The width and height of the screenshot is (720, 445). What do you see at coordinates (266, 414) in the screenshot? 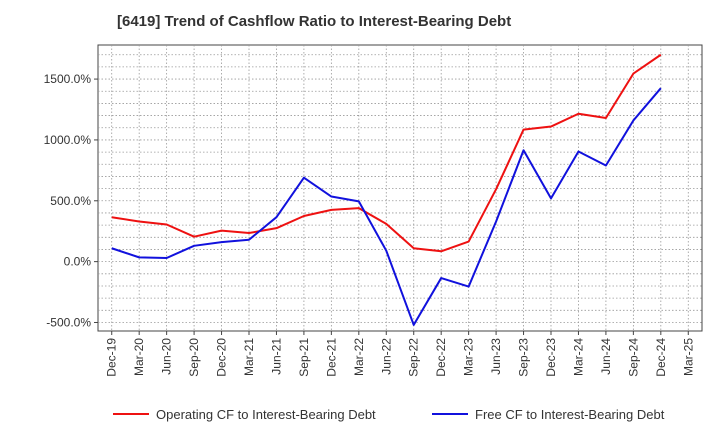
I see `legend-entry: Operating CF to Interest-Bearing Debt` at bounding box center [266, 414].